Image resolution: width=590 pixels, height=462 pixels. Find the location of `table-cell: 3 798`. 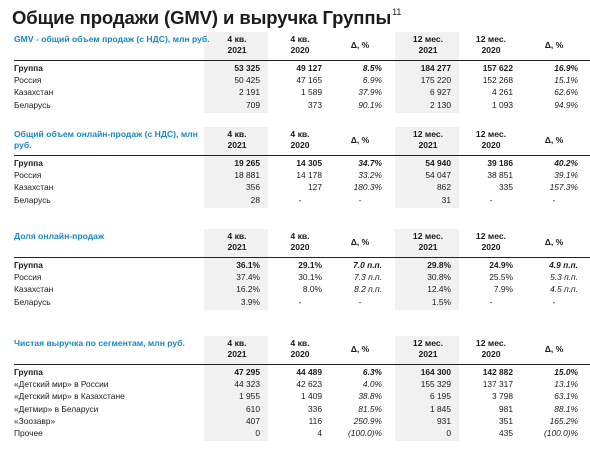

table-cell: 3 798 is located at coordinates (502, 396).